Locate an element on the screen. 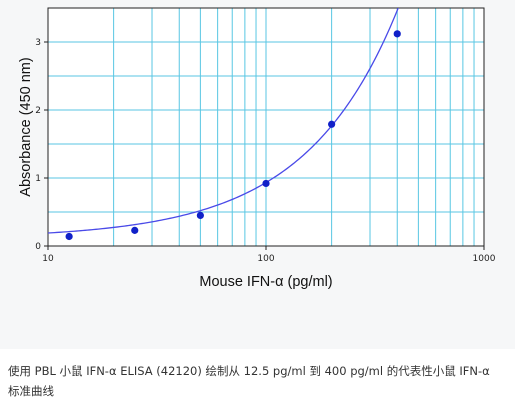 The image size is (515, 411). y-tick-label: 1 is located at coordinates (38, 179).